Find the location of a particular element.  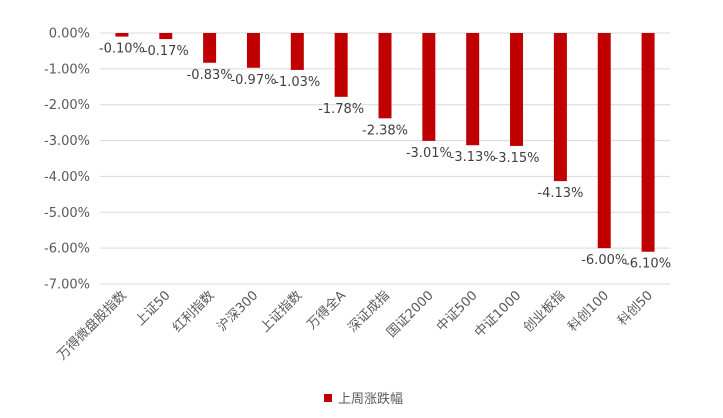

data-label: -3.15% is located at coordinates (517, 158).